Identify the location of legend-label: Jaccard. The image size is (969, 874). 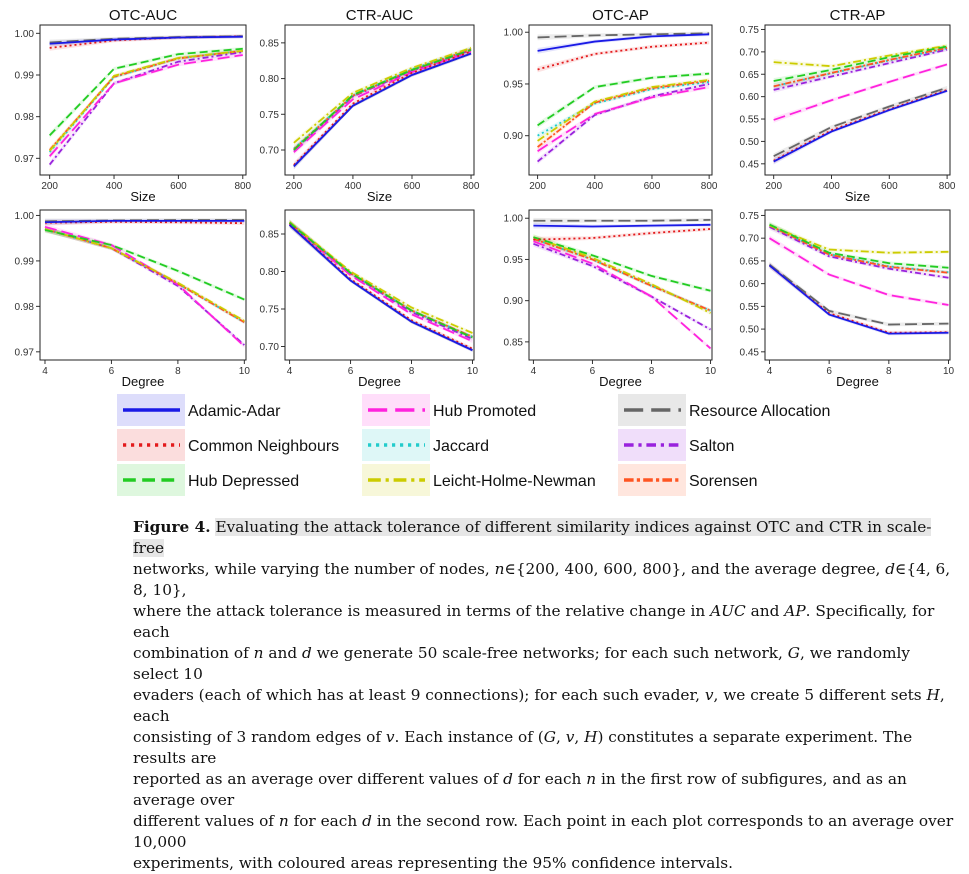
(461, 446).